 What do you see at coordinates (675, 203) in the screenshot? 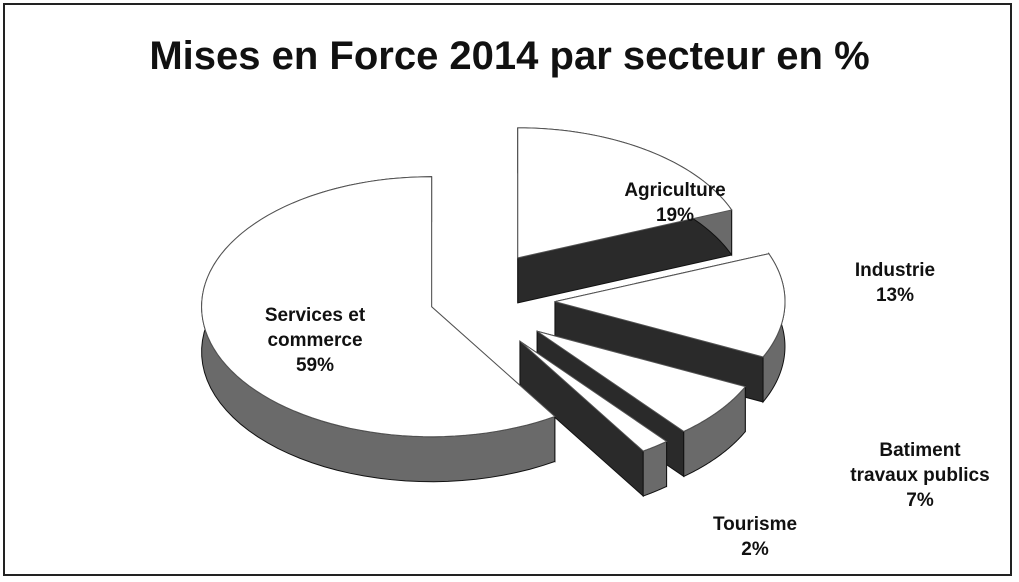
I see `slice-label: Agriculture 19%` at bounding box center [675, 203].